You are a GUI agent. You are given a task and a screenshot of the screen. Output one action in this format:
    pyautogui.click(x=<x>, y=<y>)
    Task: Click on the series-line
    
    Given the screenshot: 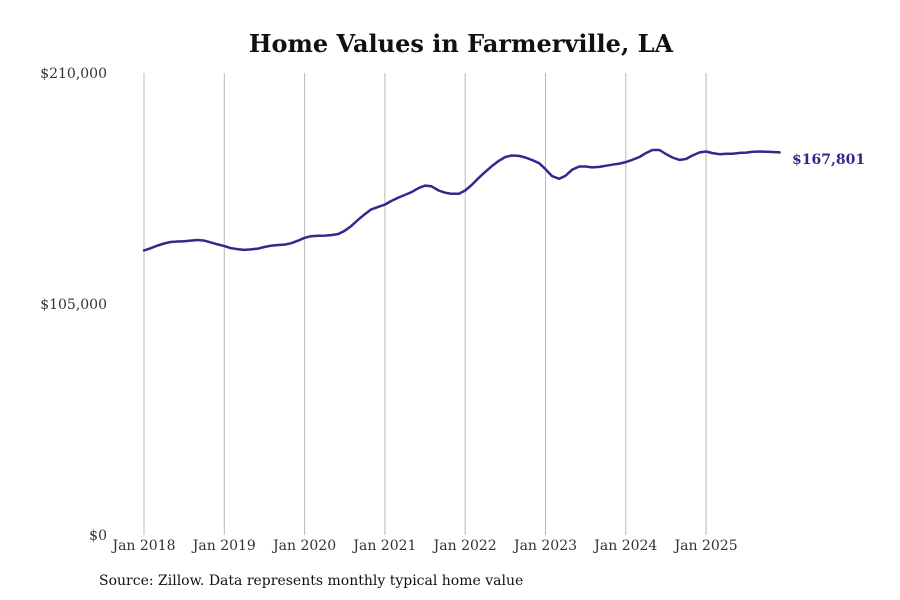 What is the action you would take?
    pyautogui.click(x=461, y=200)
    